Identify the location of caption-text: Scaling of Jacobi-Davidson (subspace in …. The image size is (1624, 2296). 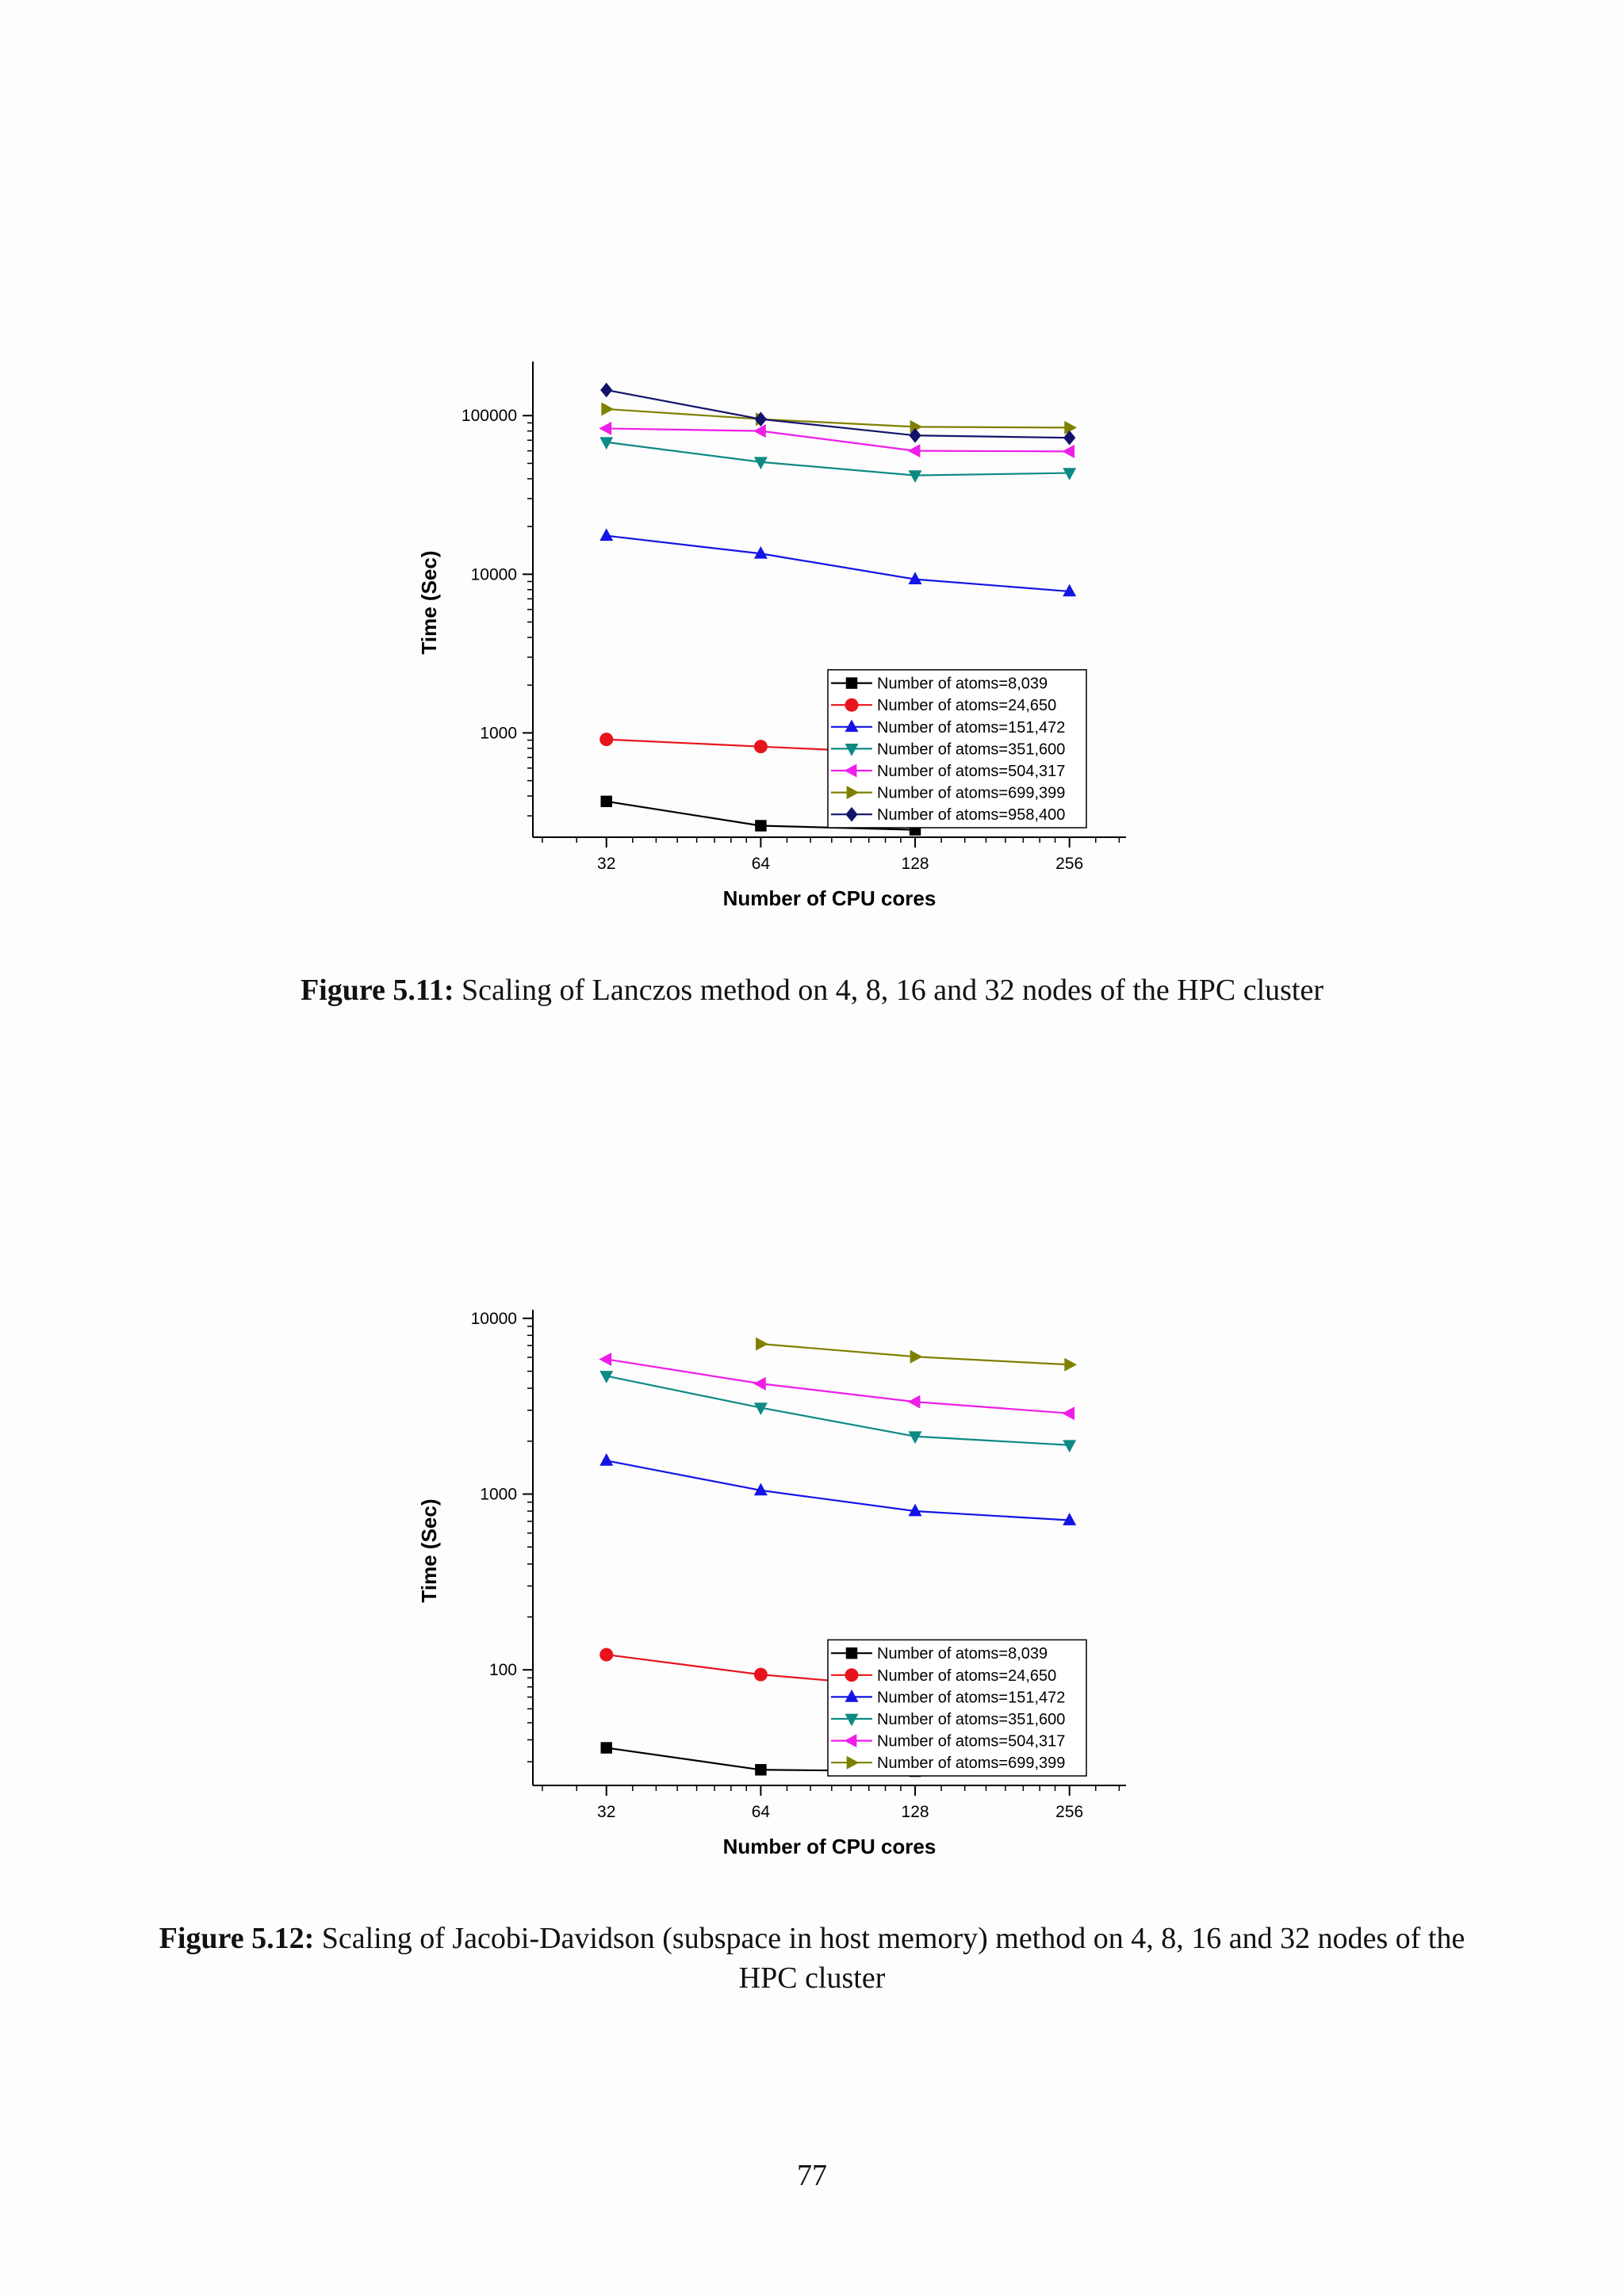
(893, 1959).